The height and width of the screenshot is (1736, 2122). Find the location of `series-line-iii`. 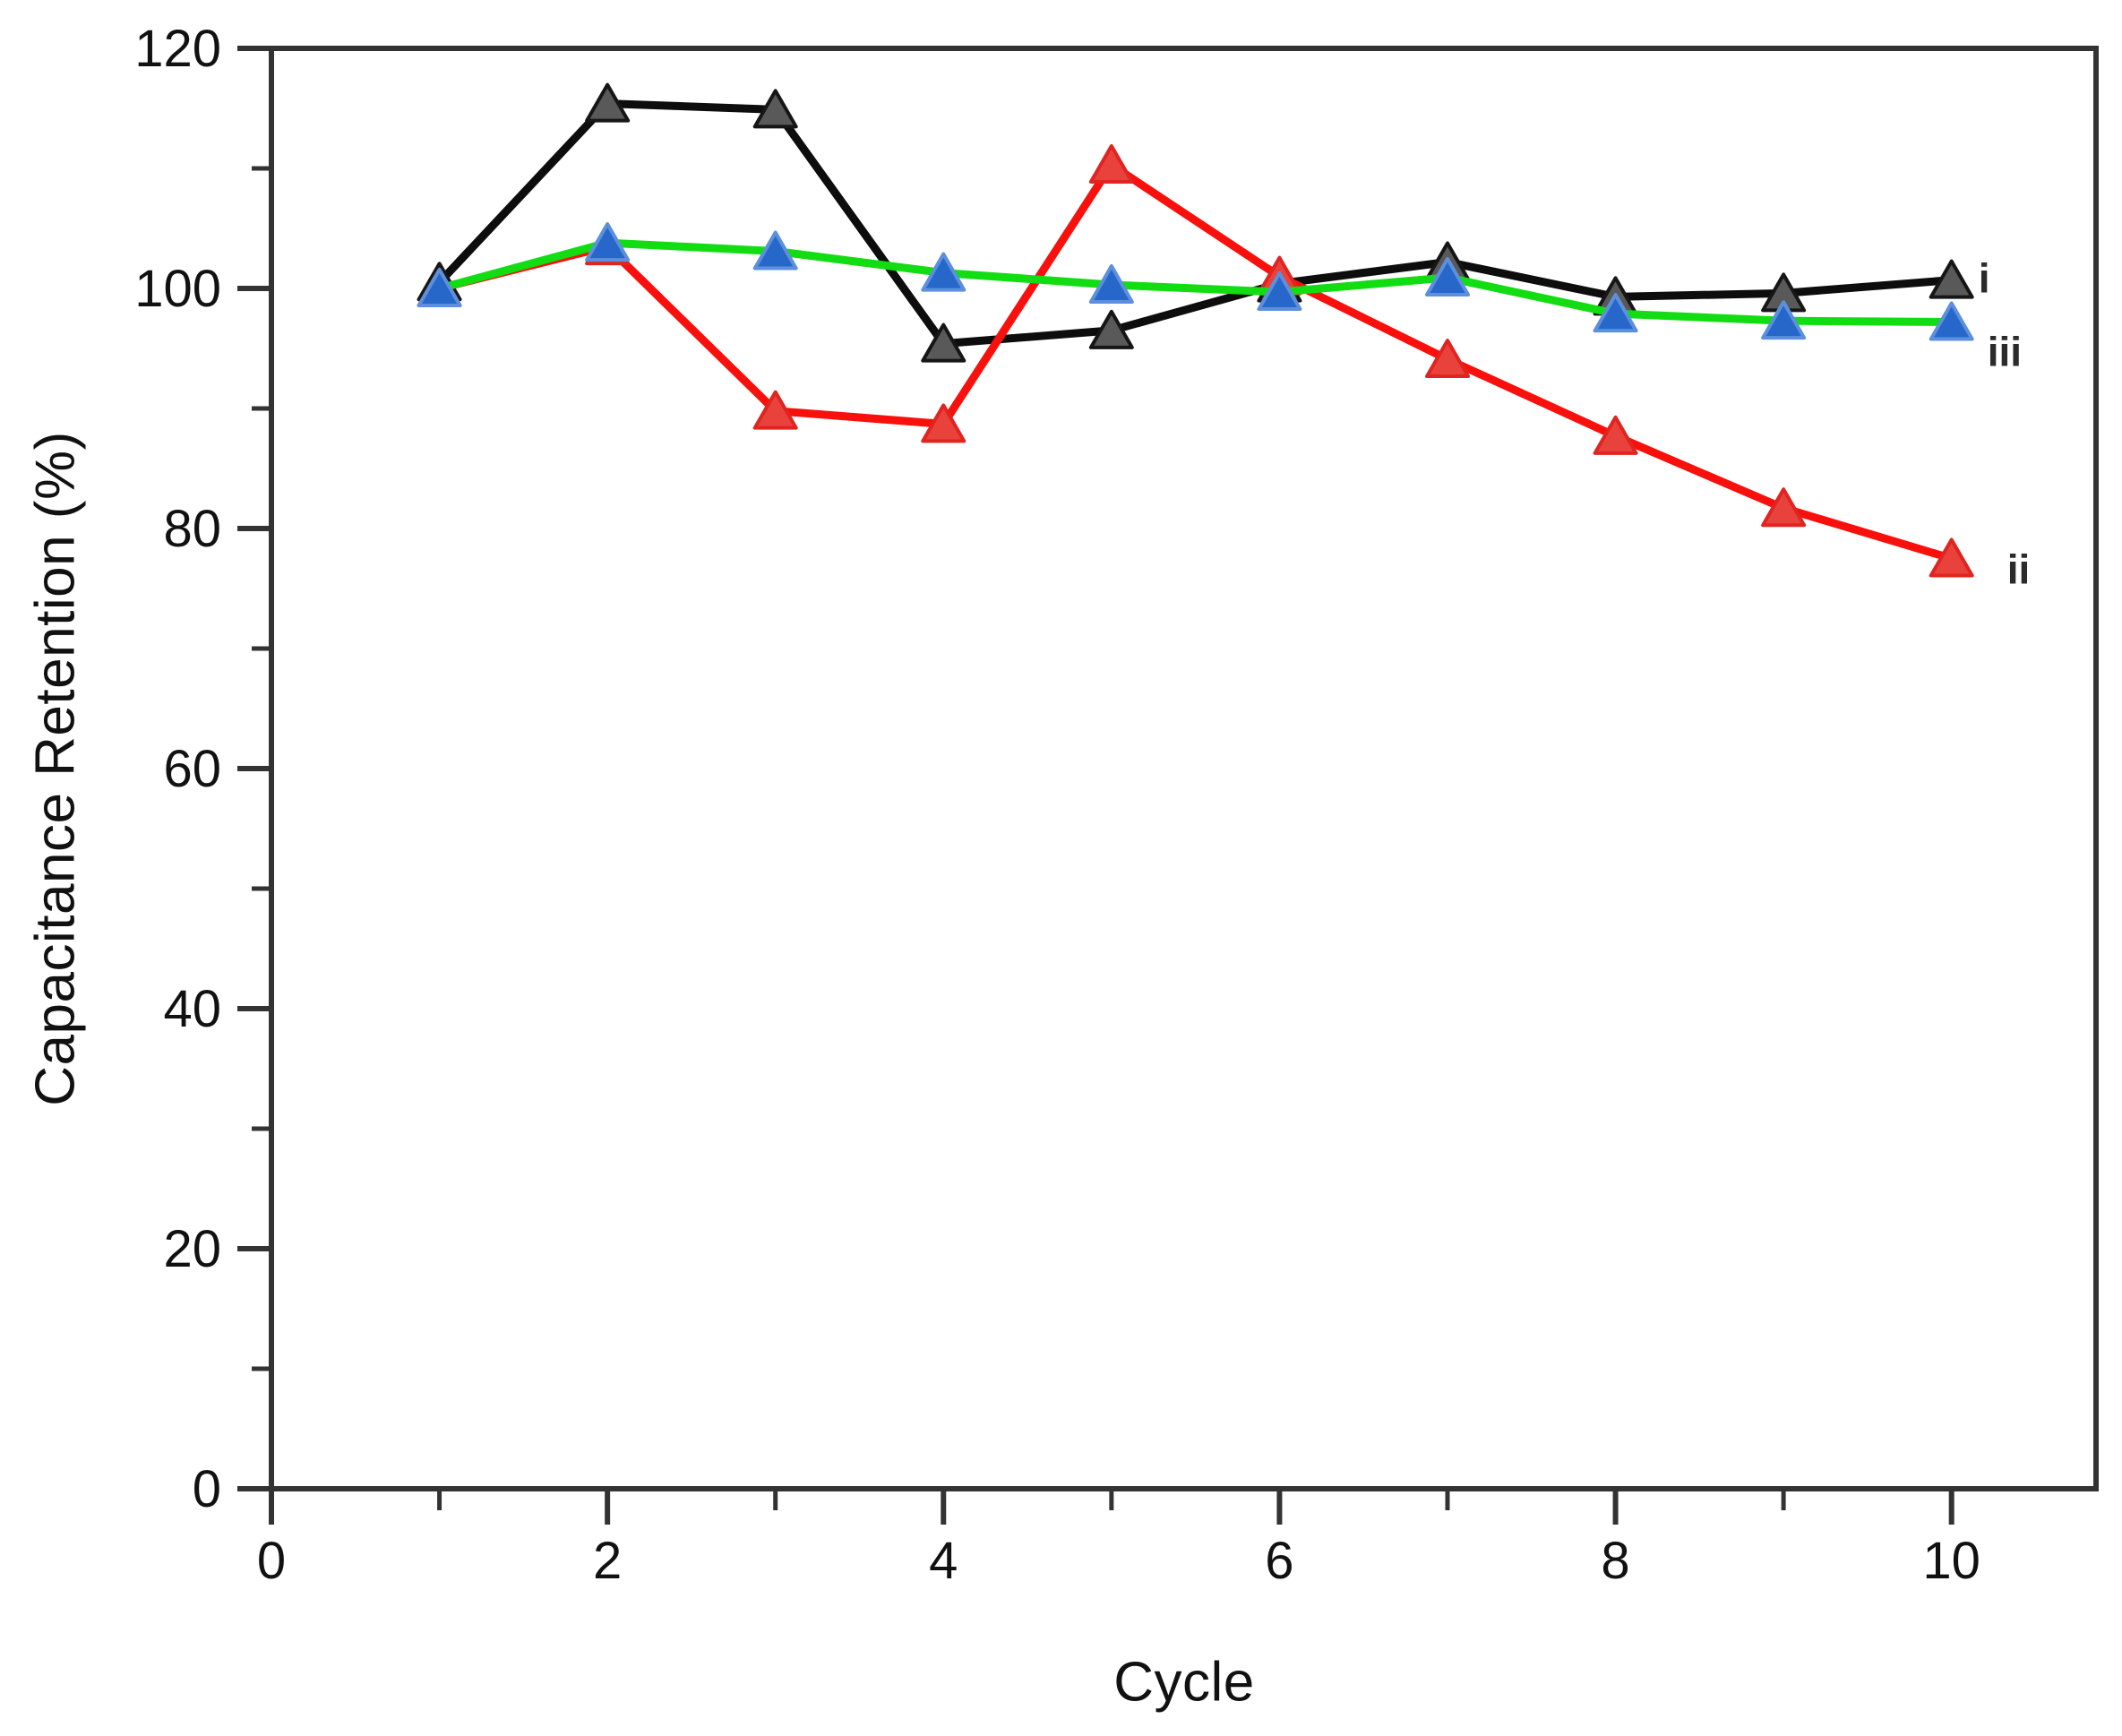

series-line-iii is located at coordinates (1195, 282).